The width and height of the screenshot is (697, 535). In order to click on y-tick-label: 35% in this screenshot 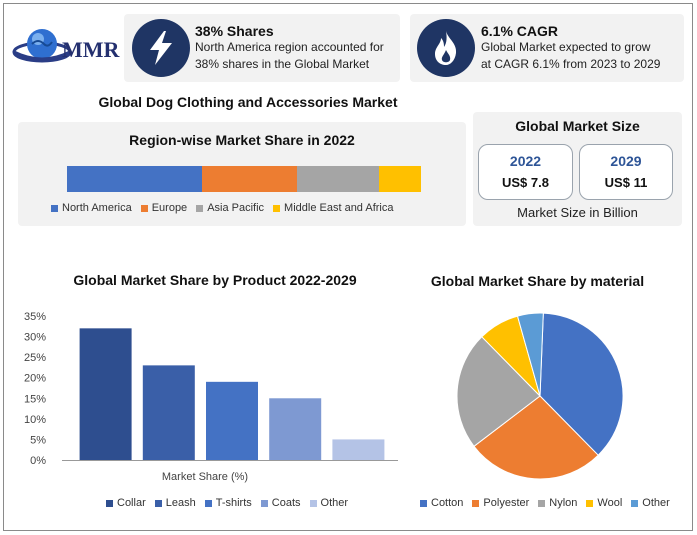, I will do `click(35, 317)`.